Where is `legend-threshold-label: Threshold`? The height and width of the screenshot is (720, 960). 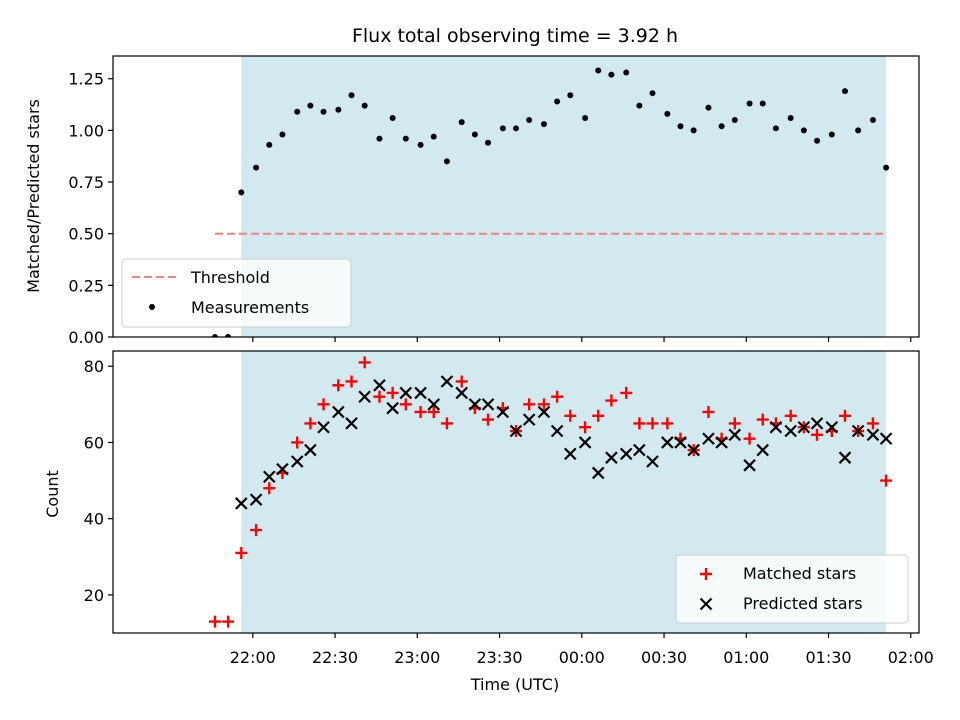
legend-threshold-label: Threshold is located at coordinates (230, 277).